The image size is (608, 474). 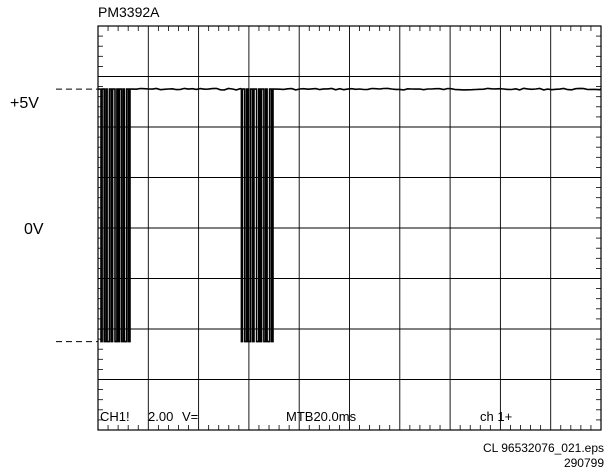 I want to click on instrument-model-label: PM3392A, so click(x=129, y=12).